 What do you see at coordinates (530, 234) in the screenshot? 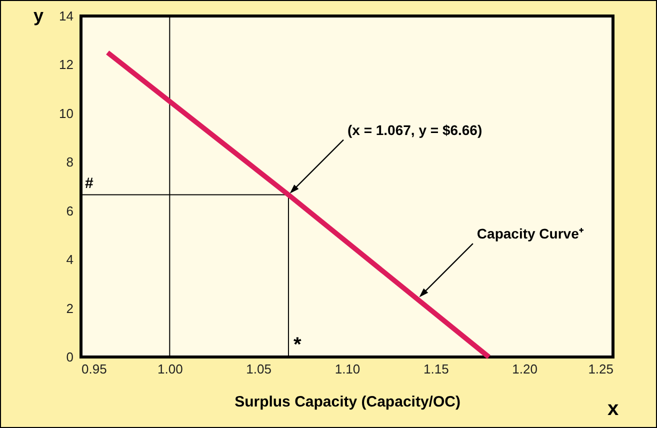
I see `annotation: Capacity Curve⁺` at bounding box center [530, 234].